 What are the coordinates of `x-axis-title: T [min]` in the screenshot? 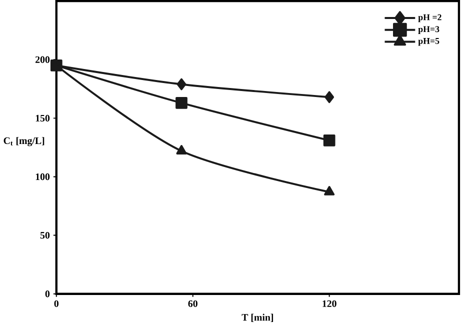 It's located at (258, 318).